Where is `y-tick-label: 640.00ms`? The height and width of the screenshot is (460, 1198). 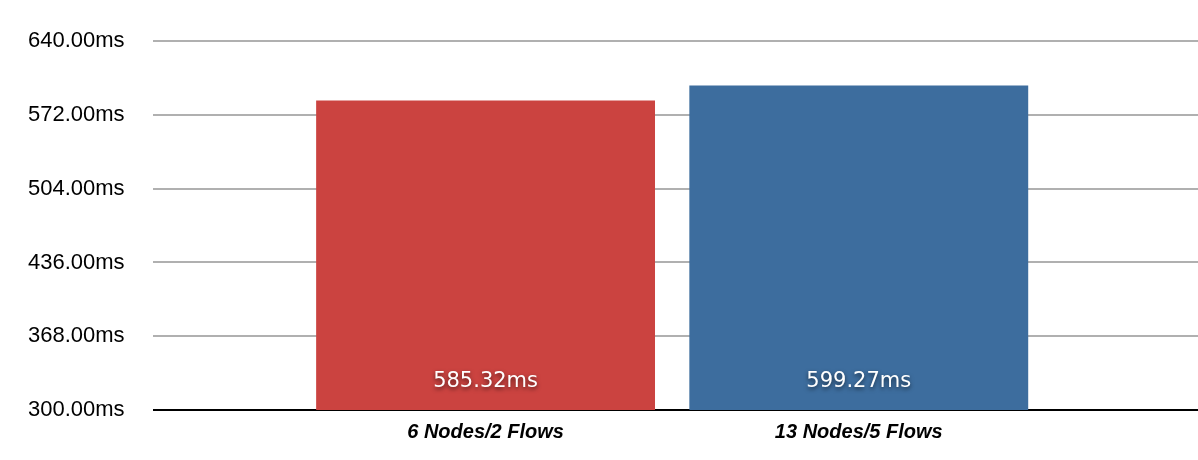 y-tick-label: 640.00ms is located at coordinates (76, 40).